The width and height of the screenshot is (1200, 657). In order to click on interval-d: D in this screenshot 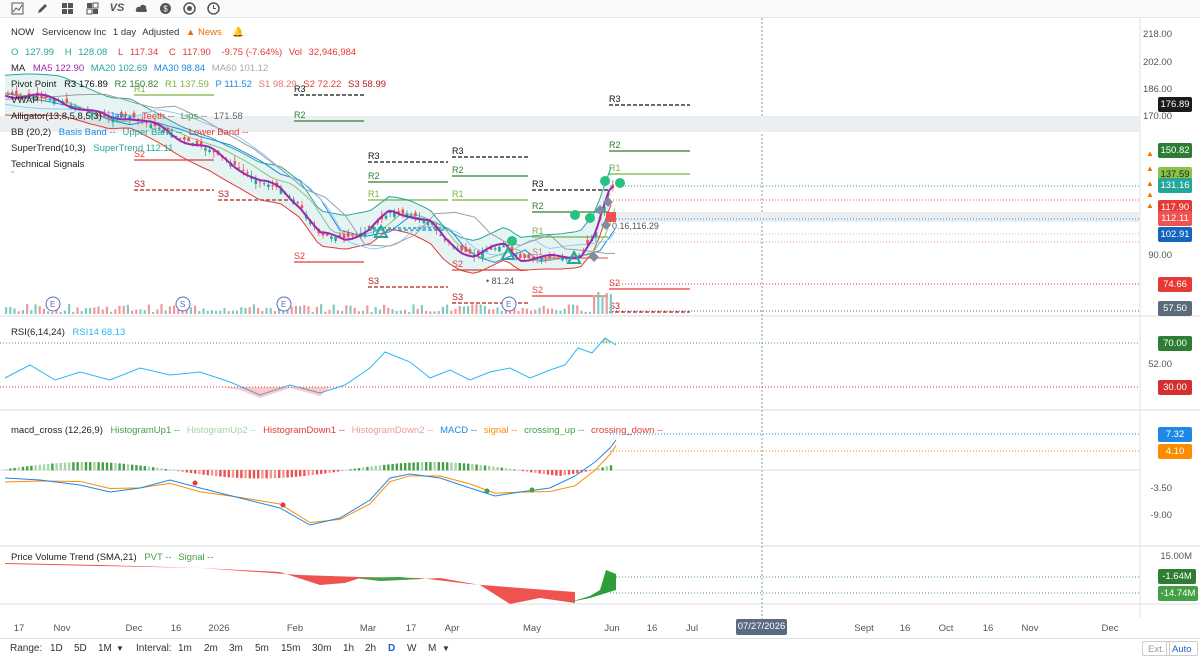, I will do `click(392, 648)`.